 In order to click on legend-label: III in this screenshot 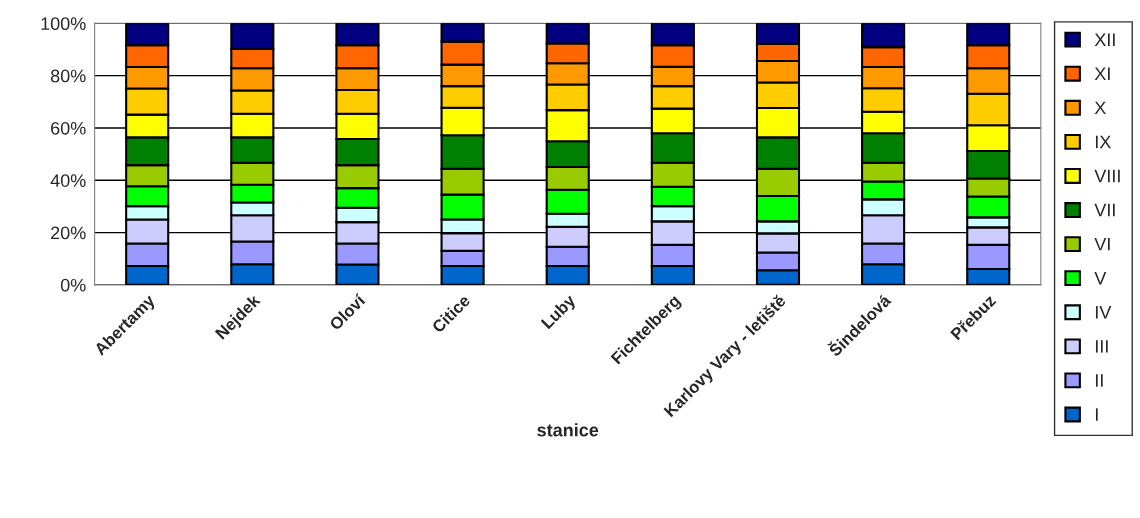, I will do `click(1101, 346)`.